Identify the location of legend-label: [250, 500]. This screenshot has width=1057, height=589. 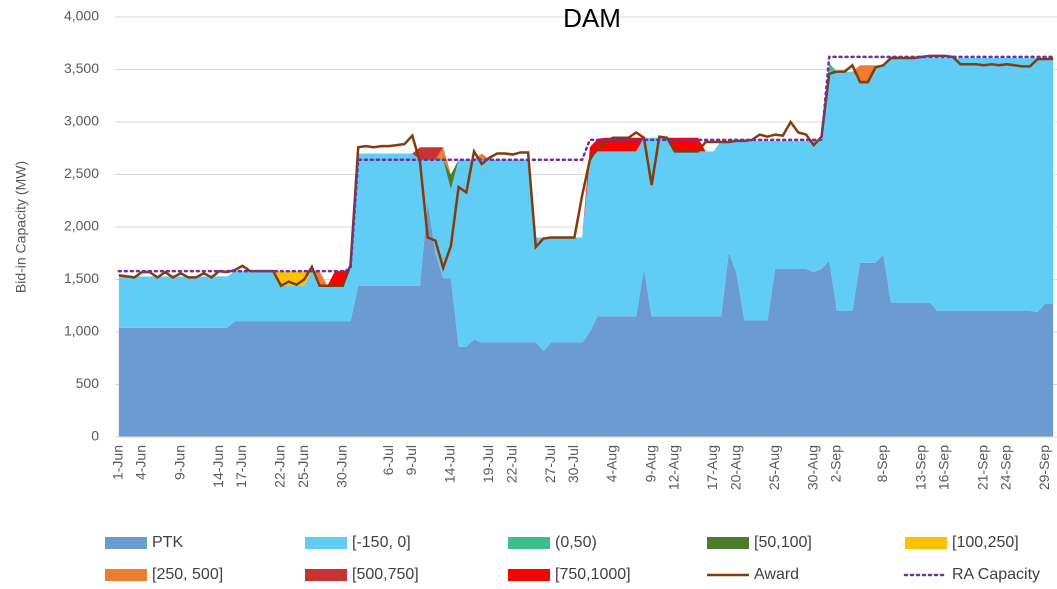
(187, 574).